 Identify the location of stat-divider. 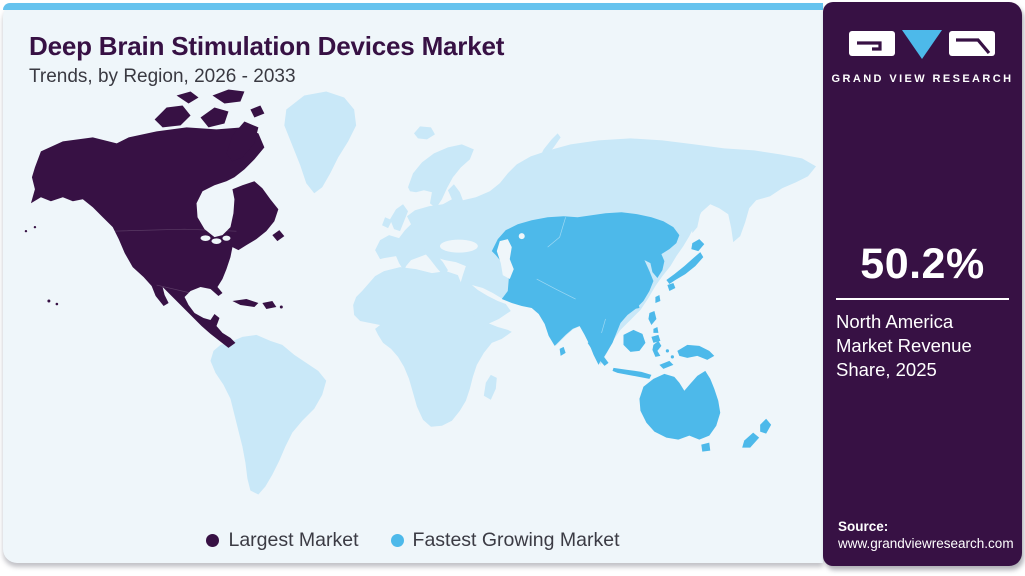
(922, 299).